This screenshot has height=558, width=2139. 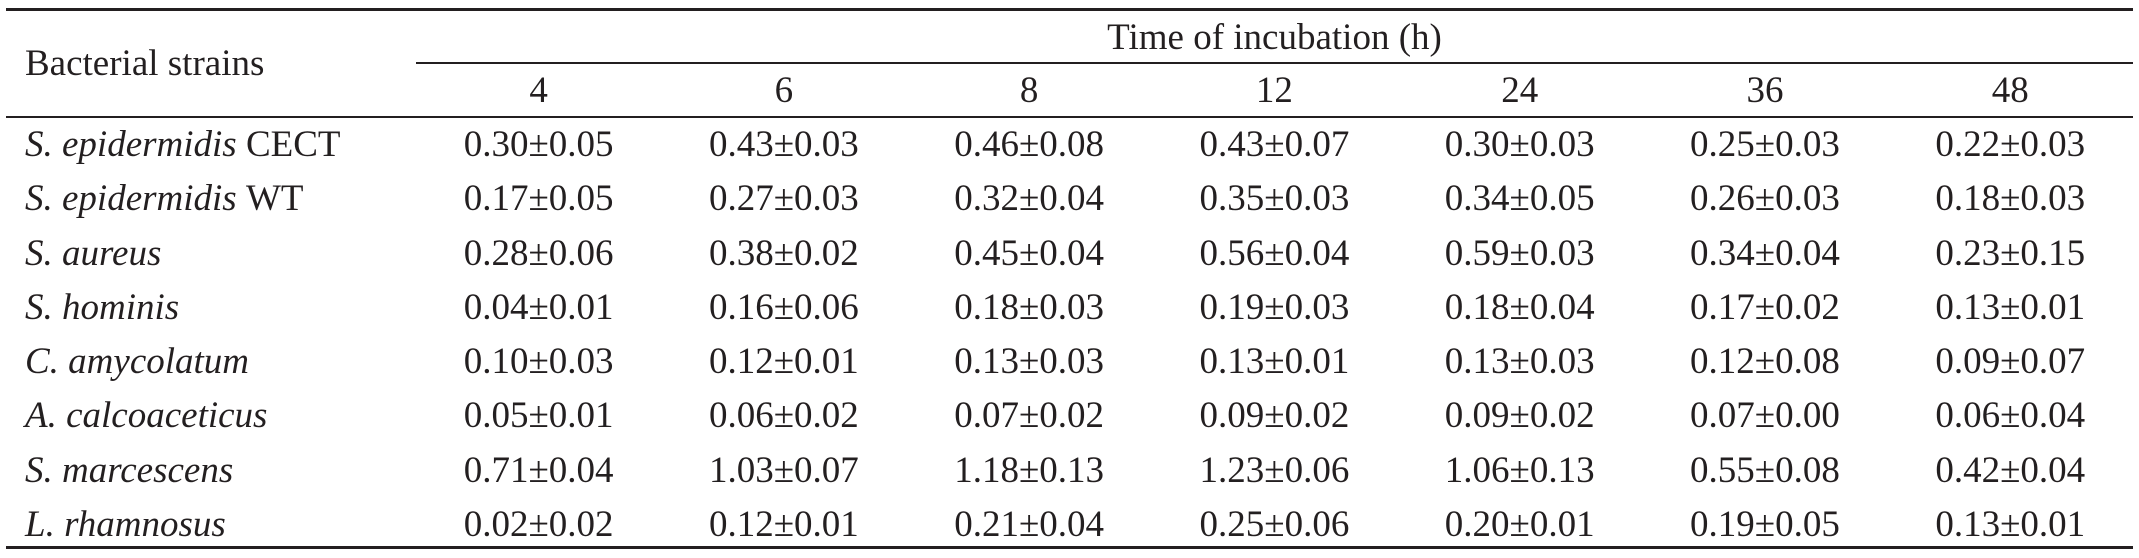 What do you see at coordinates (783, 253) in the screenshot?
I see `cell-value-6h: 0.38±0.02` at bounding box center [783, 253].